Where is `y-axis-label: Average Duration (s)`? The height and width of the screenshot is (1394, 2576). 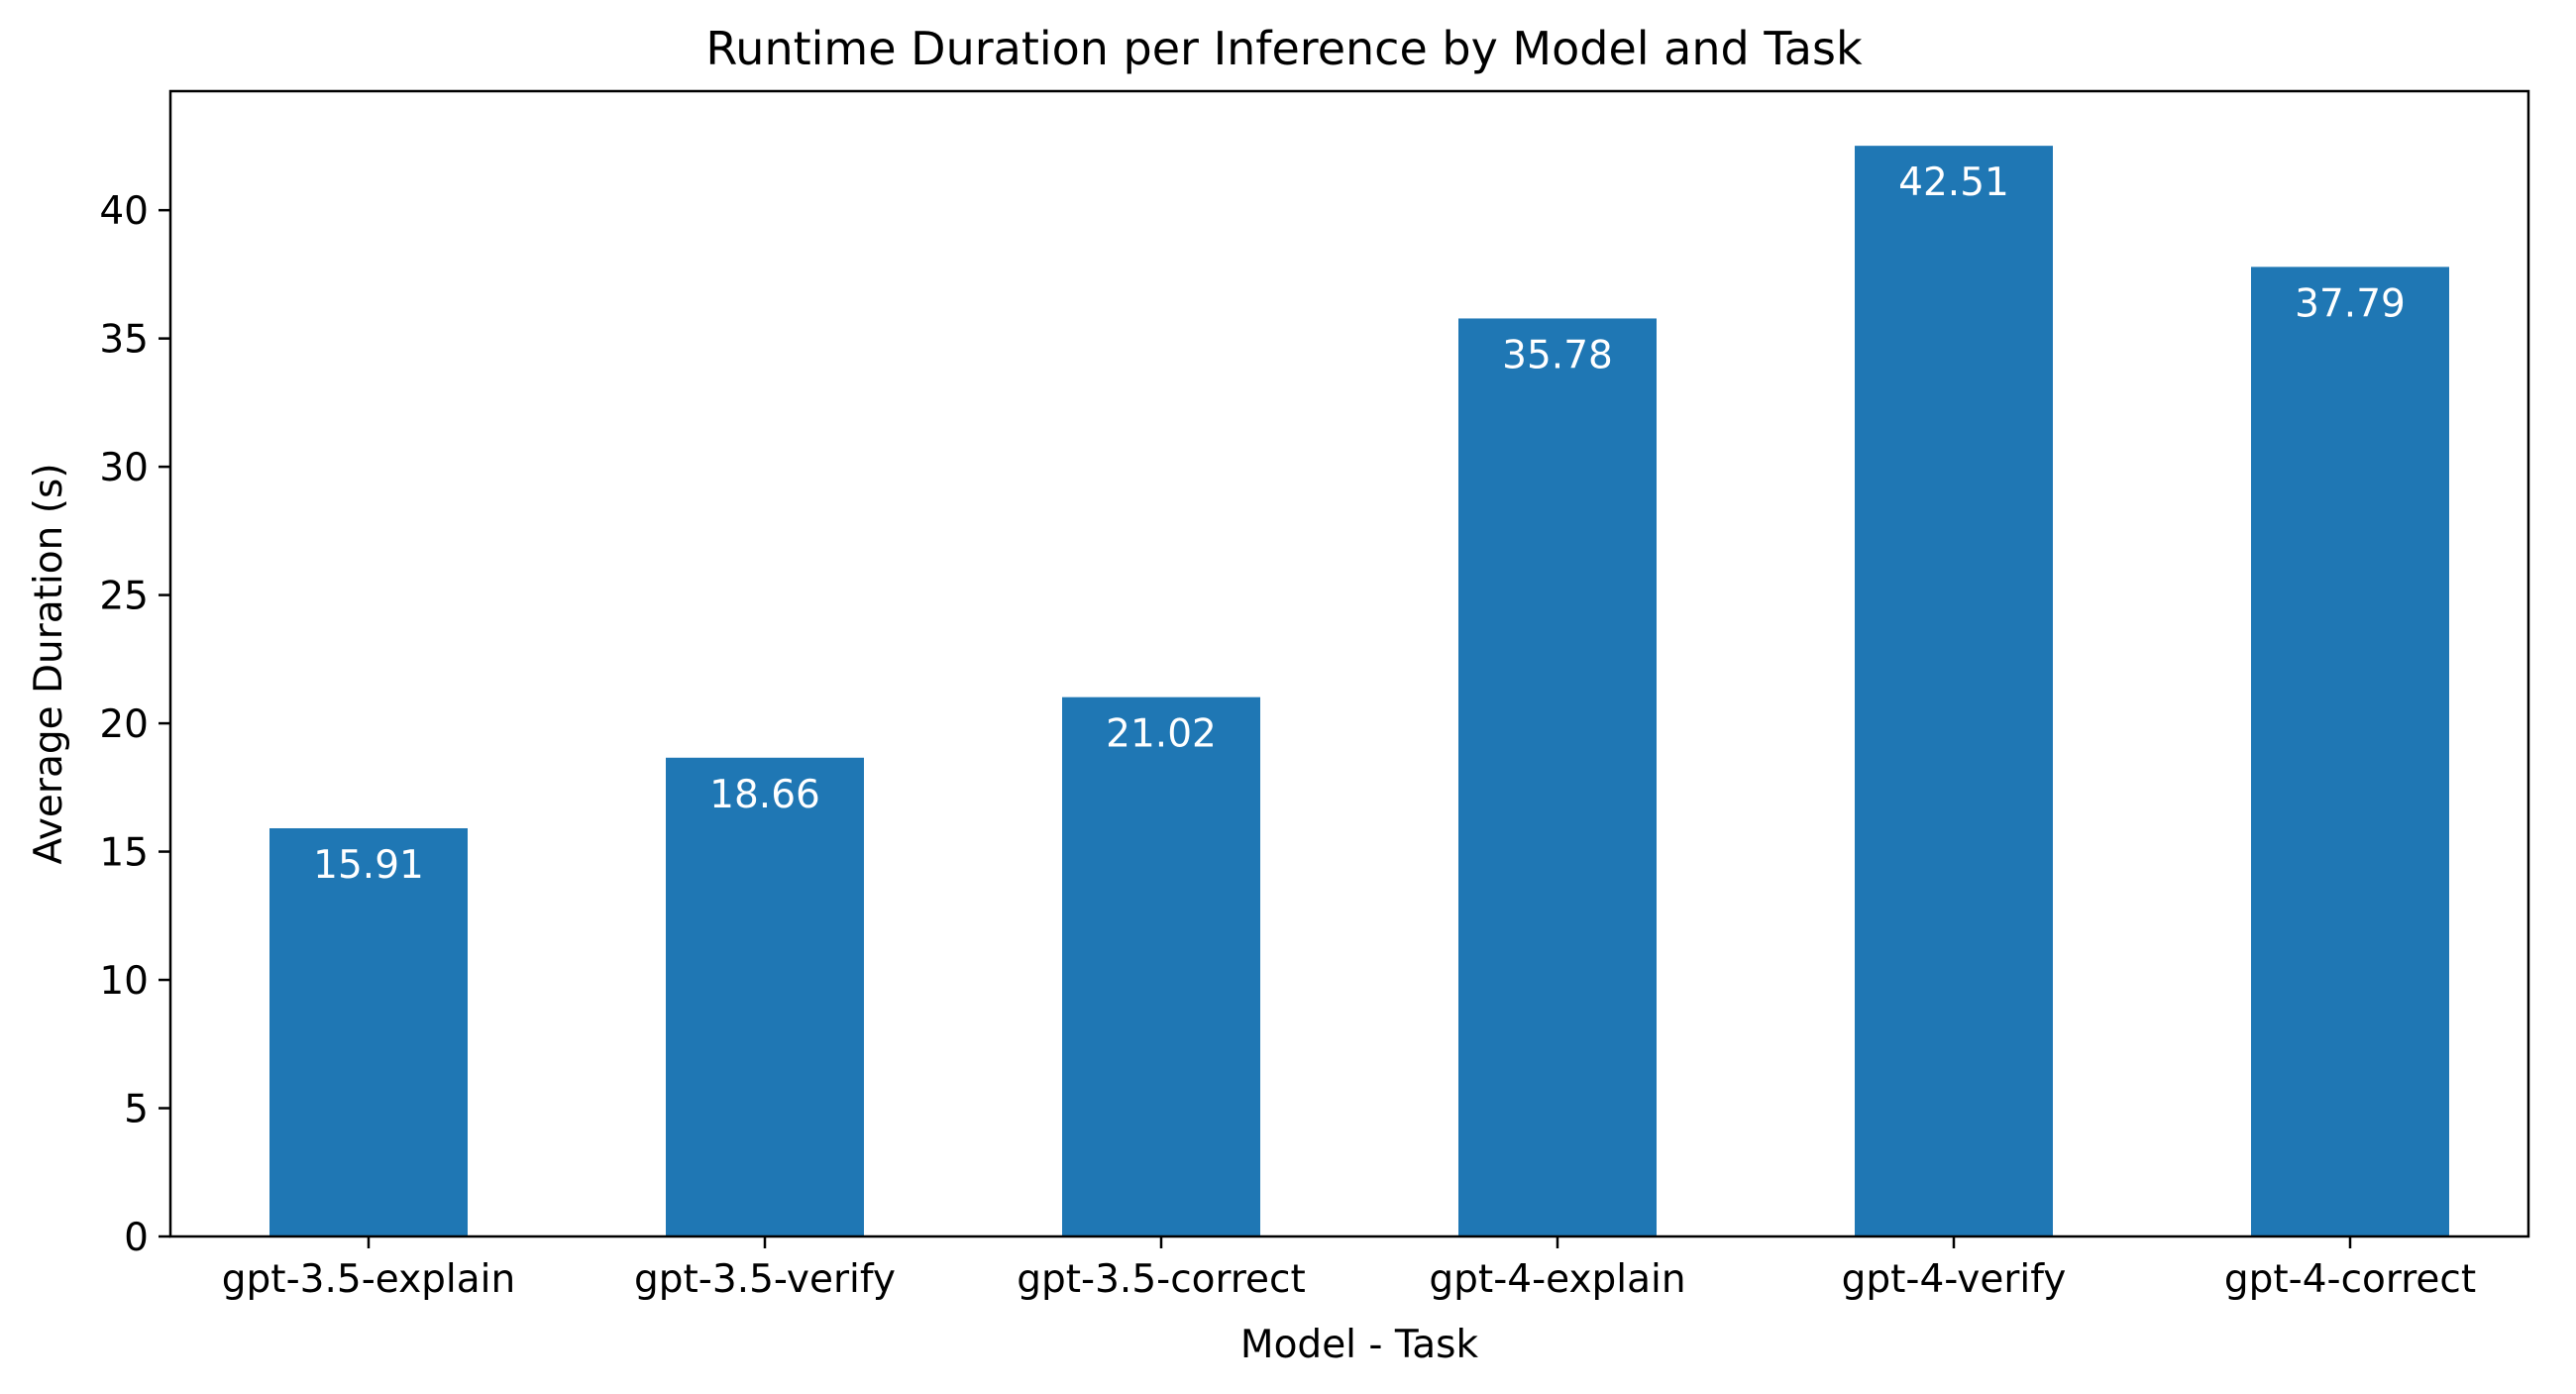
y-axis-label: Average Duration (s) is located at coordinates (49, 663).